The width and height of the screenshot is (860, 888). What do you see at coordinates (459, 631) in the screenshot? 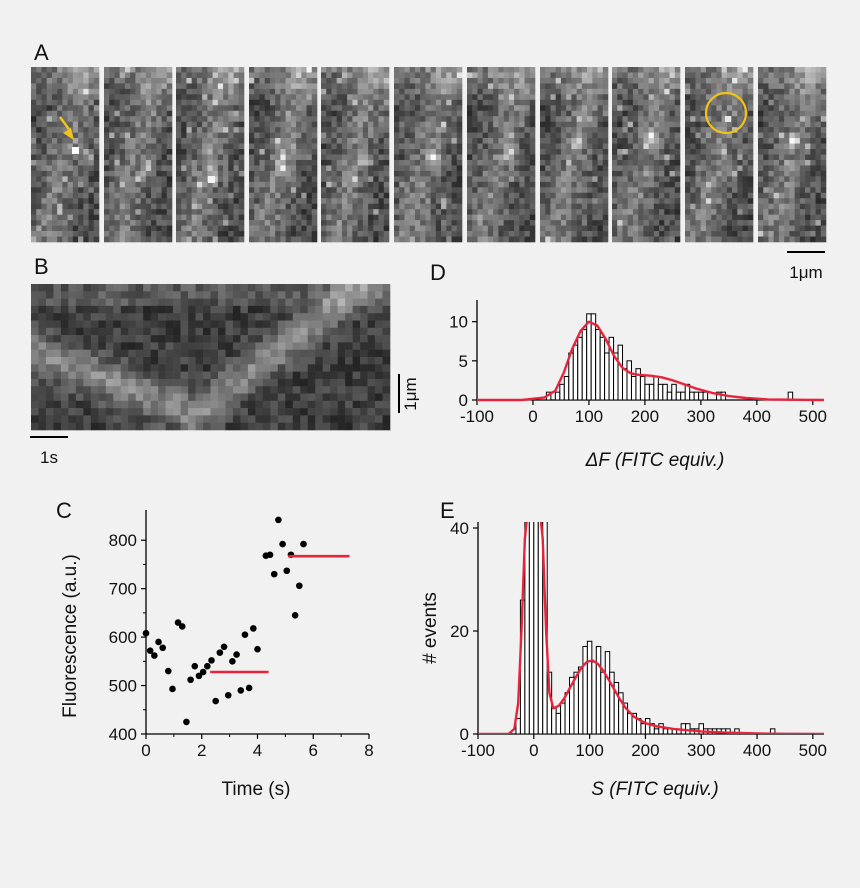
I see `panel-e-y-tick-label: 20` at bounding box center [459, 631].